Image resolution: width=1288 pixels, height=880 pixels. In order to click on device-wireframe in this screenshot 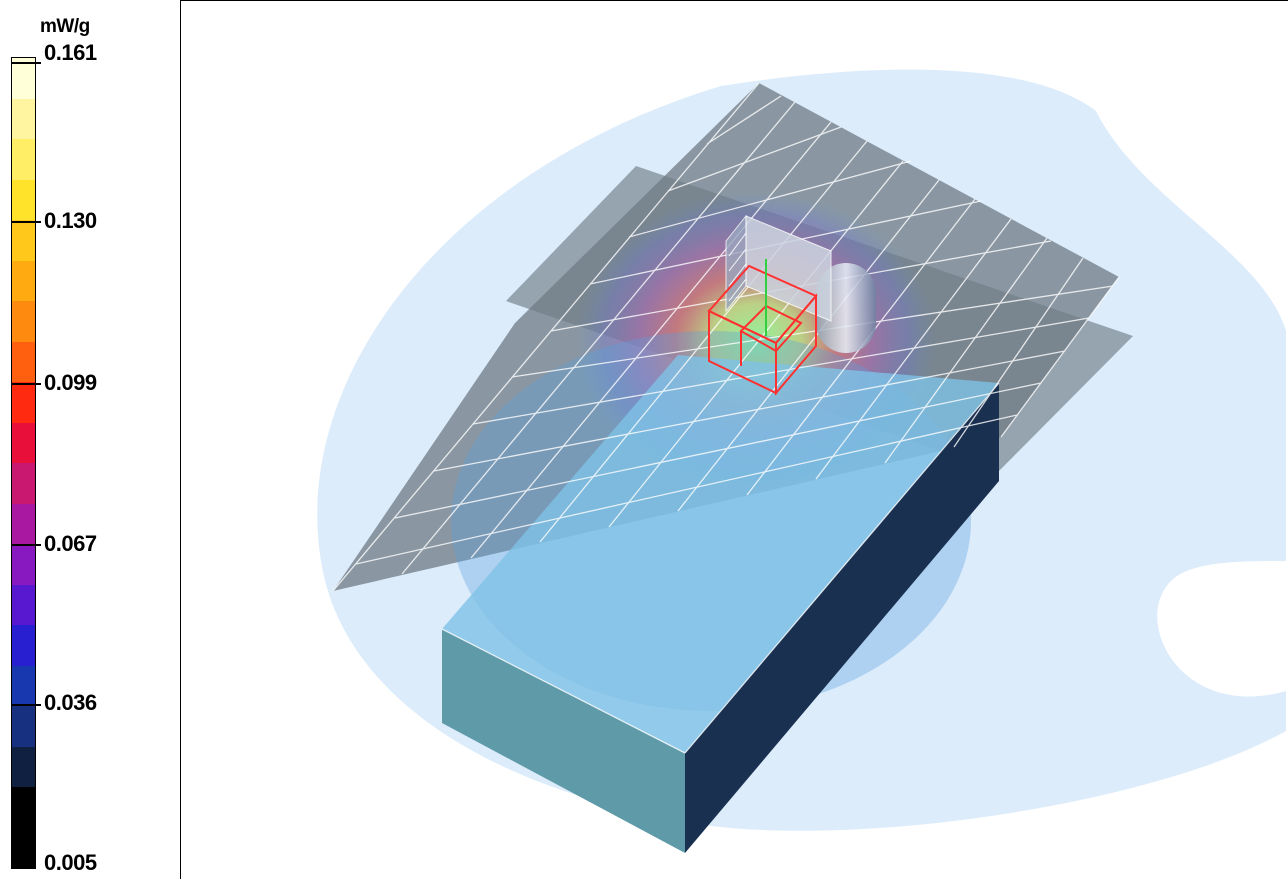, I will do `click(762, 330)`.